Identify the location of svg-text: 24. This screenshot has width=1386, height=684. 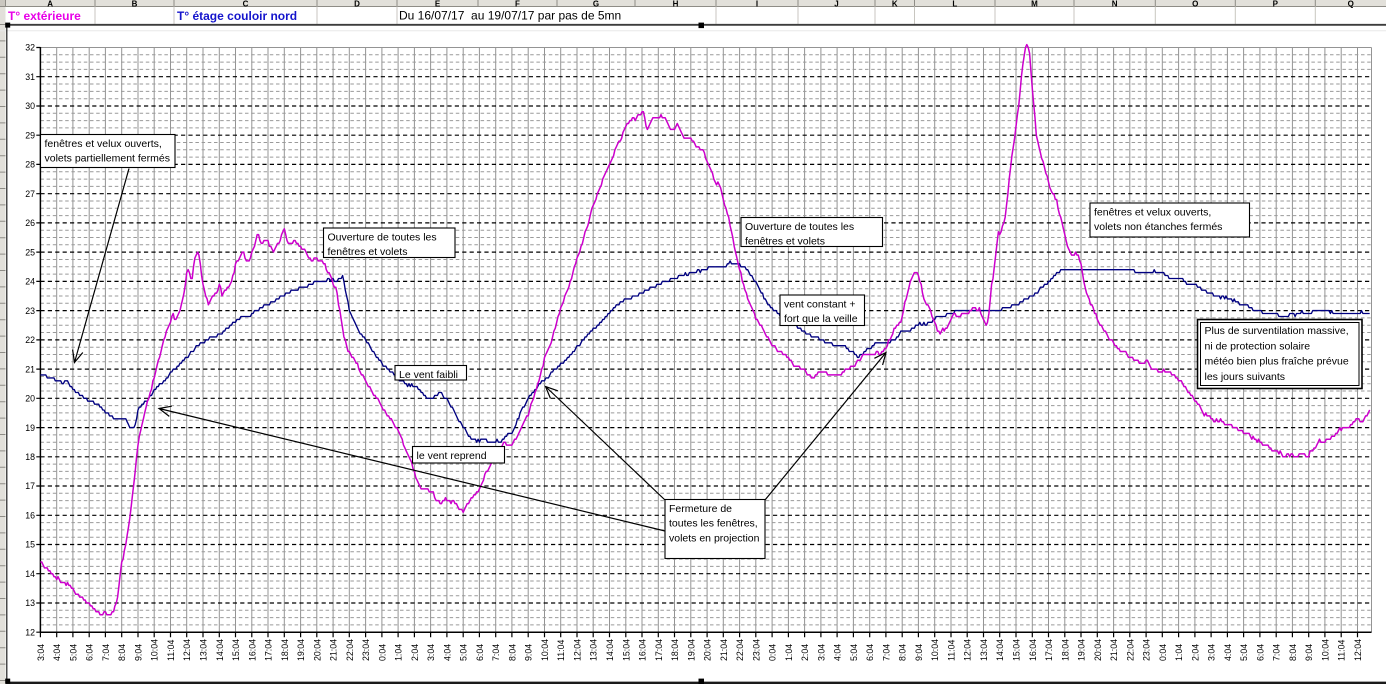
(30, 282).